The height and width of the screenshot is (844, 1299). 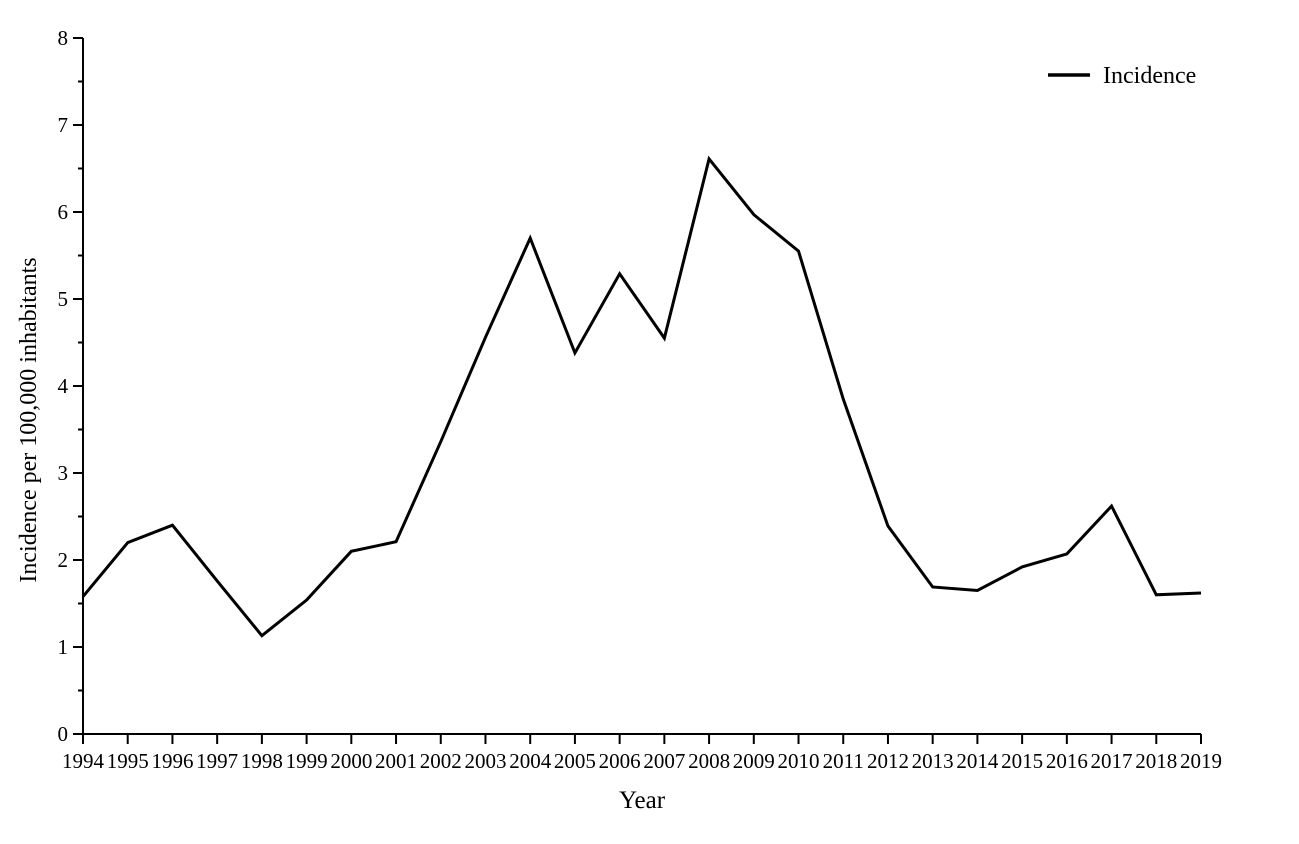 What do you see at coordinates (485, 761) in the screenshot?
I see `x-tick-label: 2003` at bounding box center [485, 761].